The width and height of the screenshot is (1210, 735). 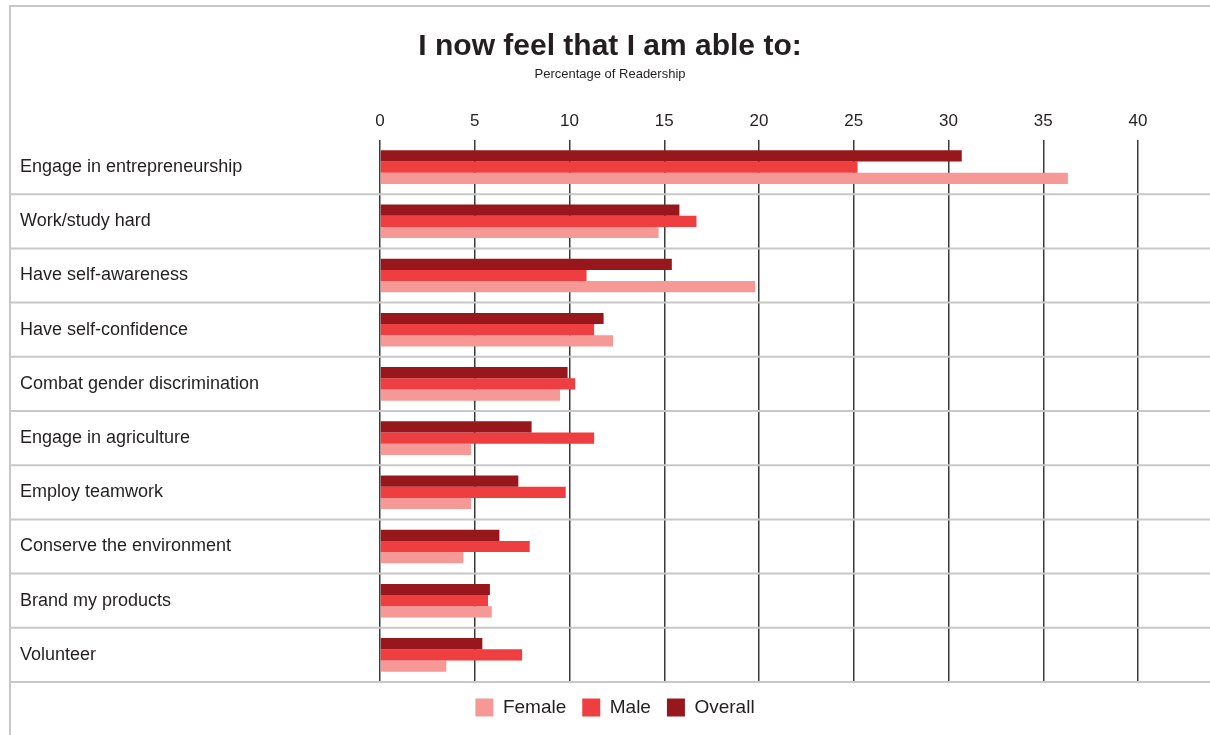 I want to click on legend-label: Male, so click(x=630, y=706).